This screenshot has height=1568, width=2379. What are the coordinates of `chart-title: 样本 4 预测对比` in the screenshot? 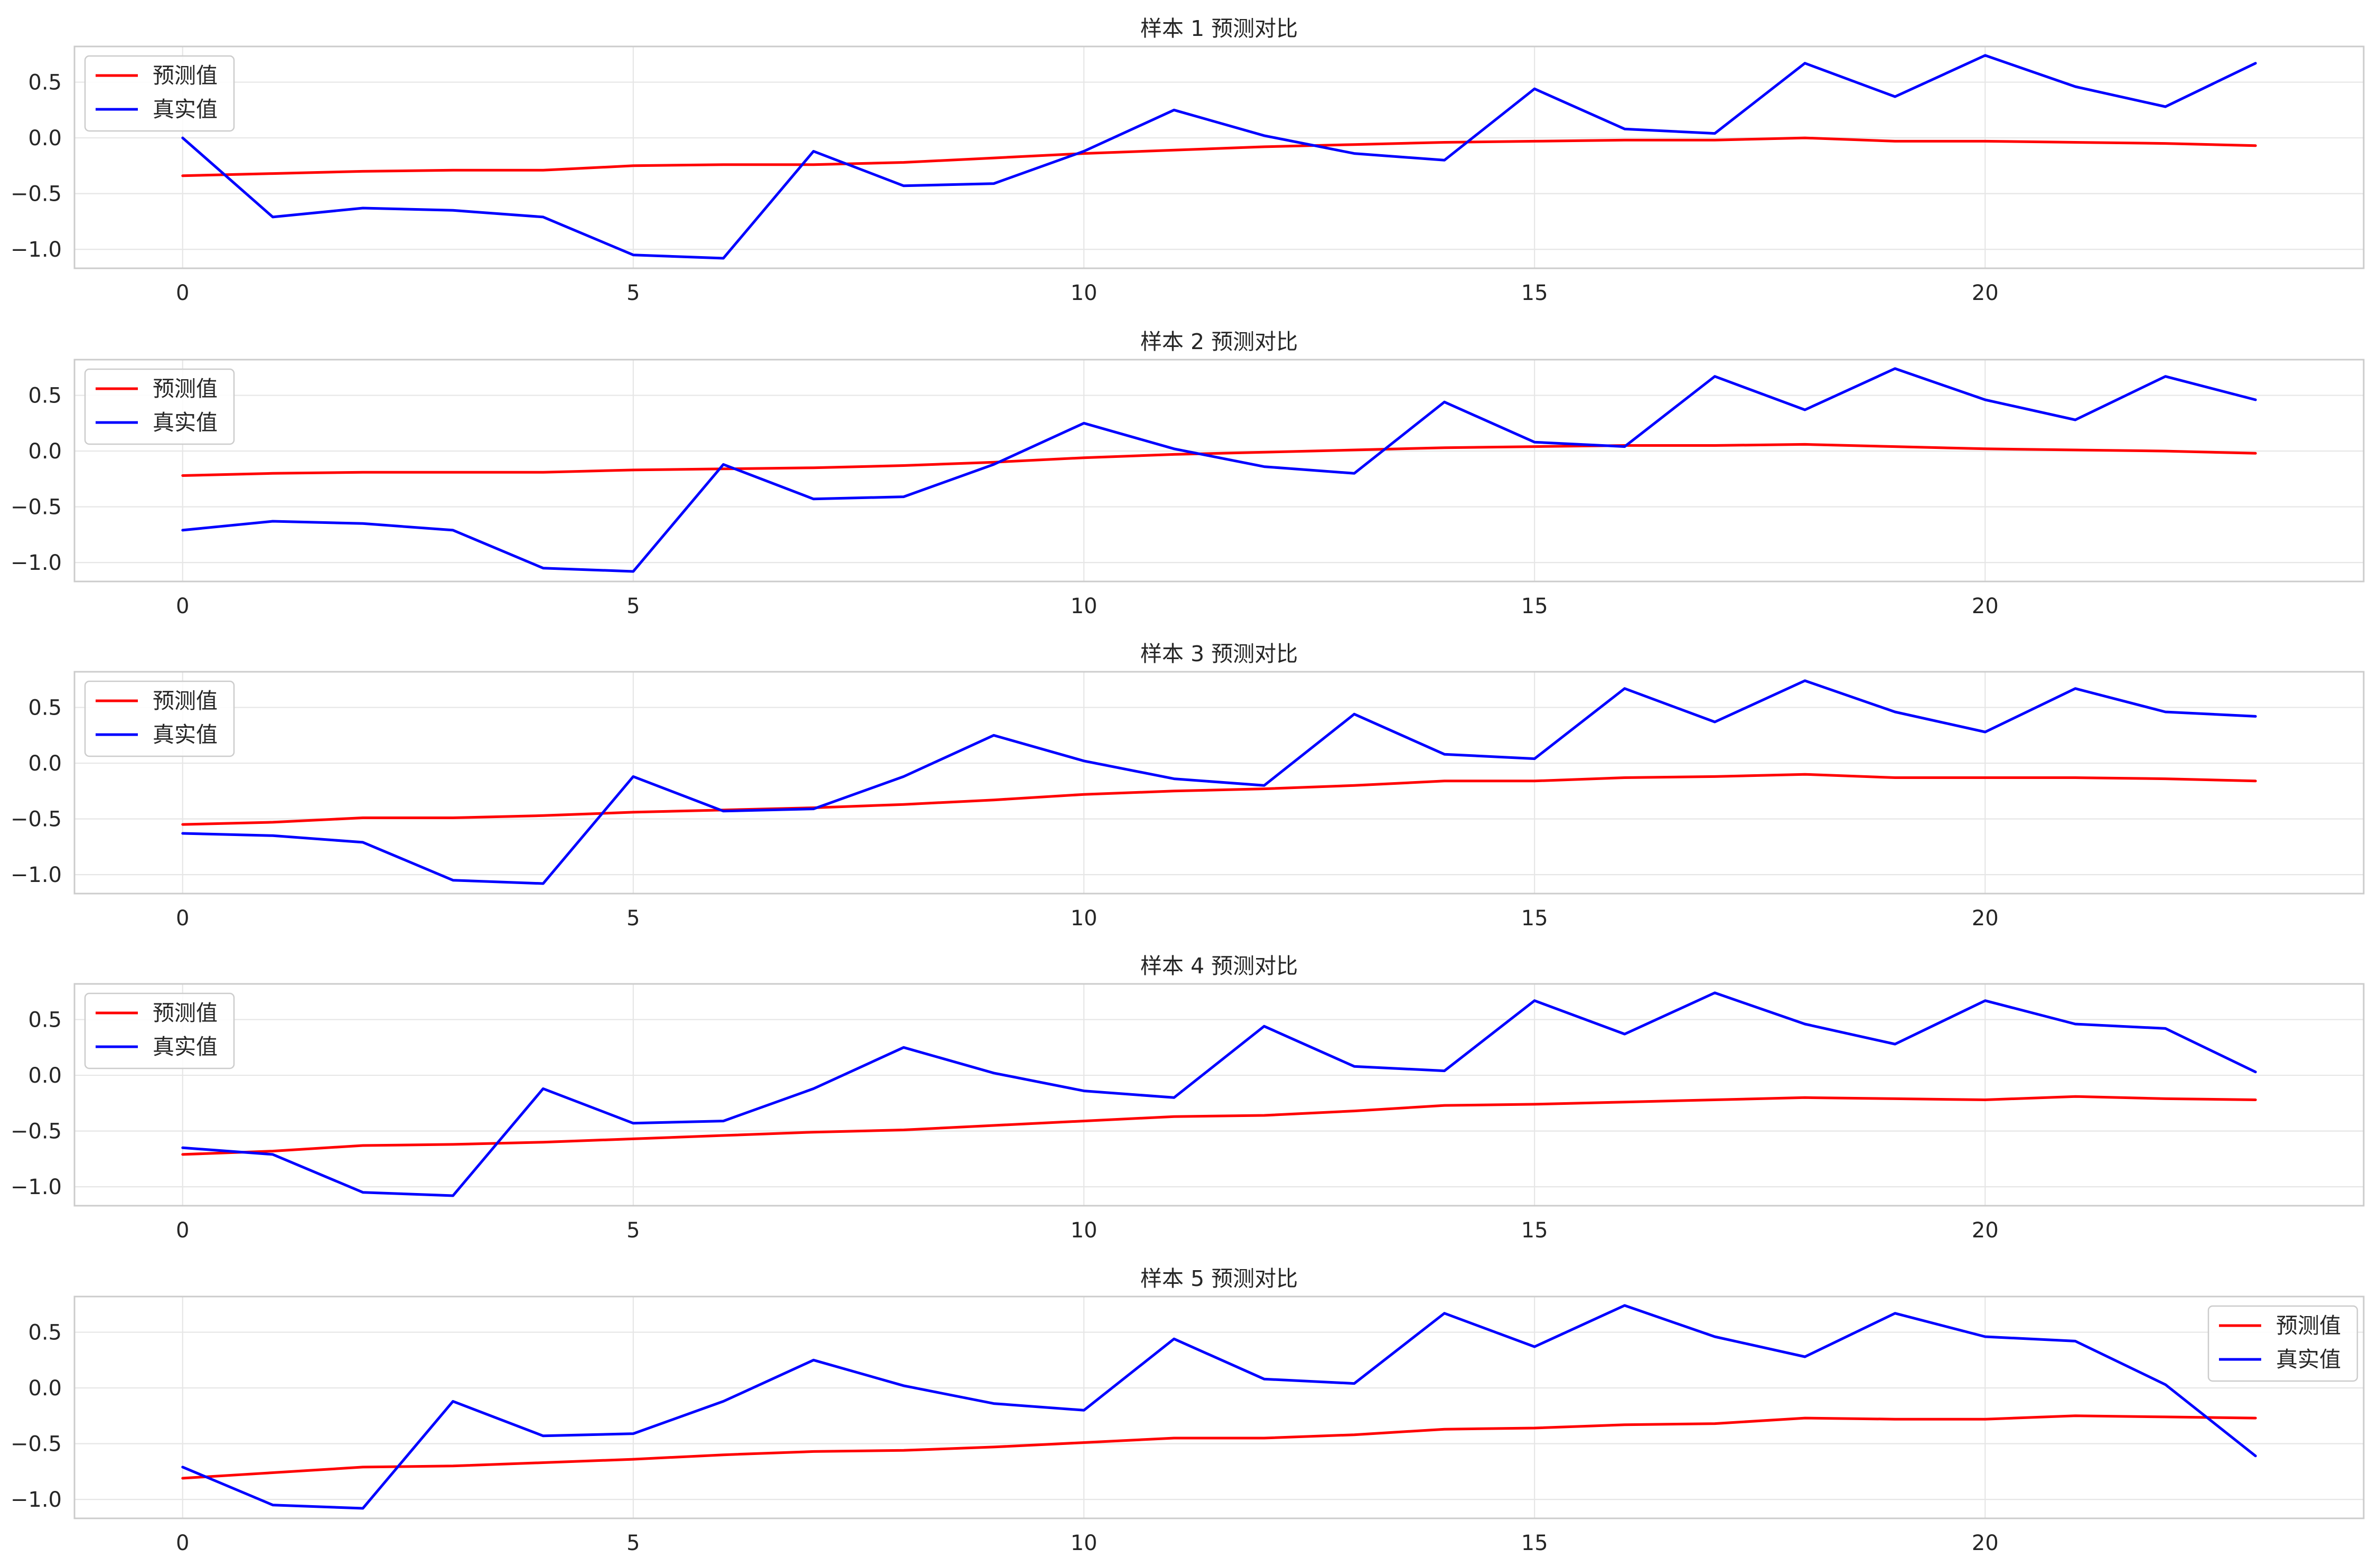 It's located at (1219, 966).